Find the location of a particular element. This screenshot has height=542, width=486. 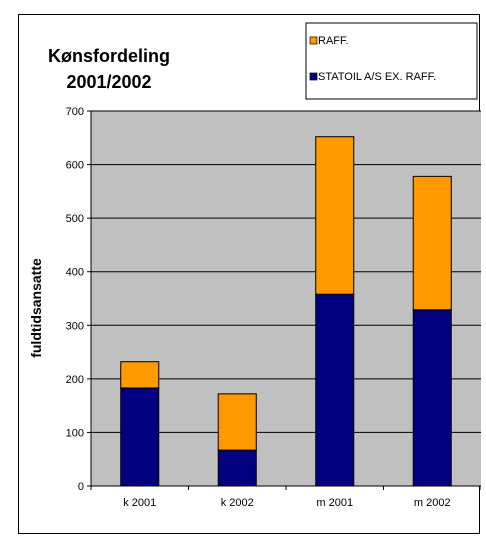

y-tick-label: 500 is located at coordinates (75, 219).